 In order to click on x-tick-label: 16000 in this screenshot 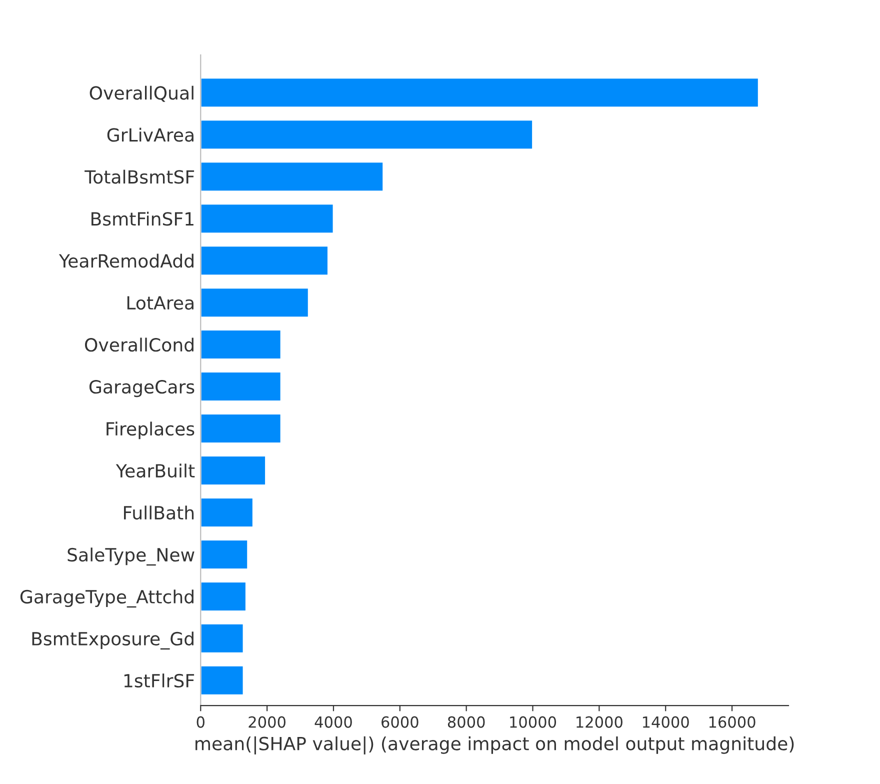, I will do `click(732, 722)`.